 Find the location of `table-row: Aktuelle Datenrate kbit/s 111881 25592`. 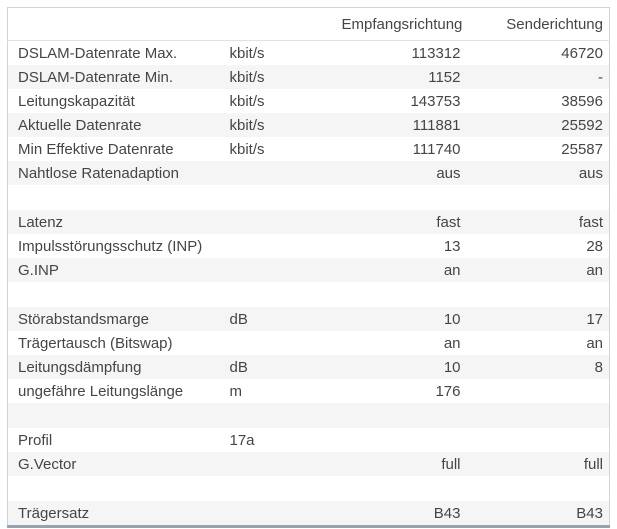

table-row: Aktuelle Datenrate kbit/s 111881 25592 is located at coordinates (308, 125).